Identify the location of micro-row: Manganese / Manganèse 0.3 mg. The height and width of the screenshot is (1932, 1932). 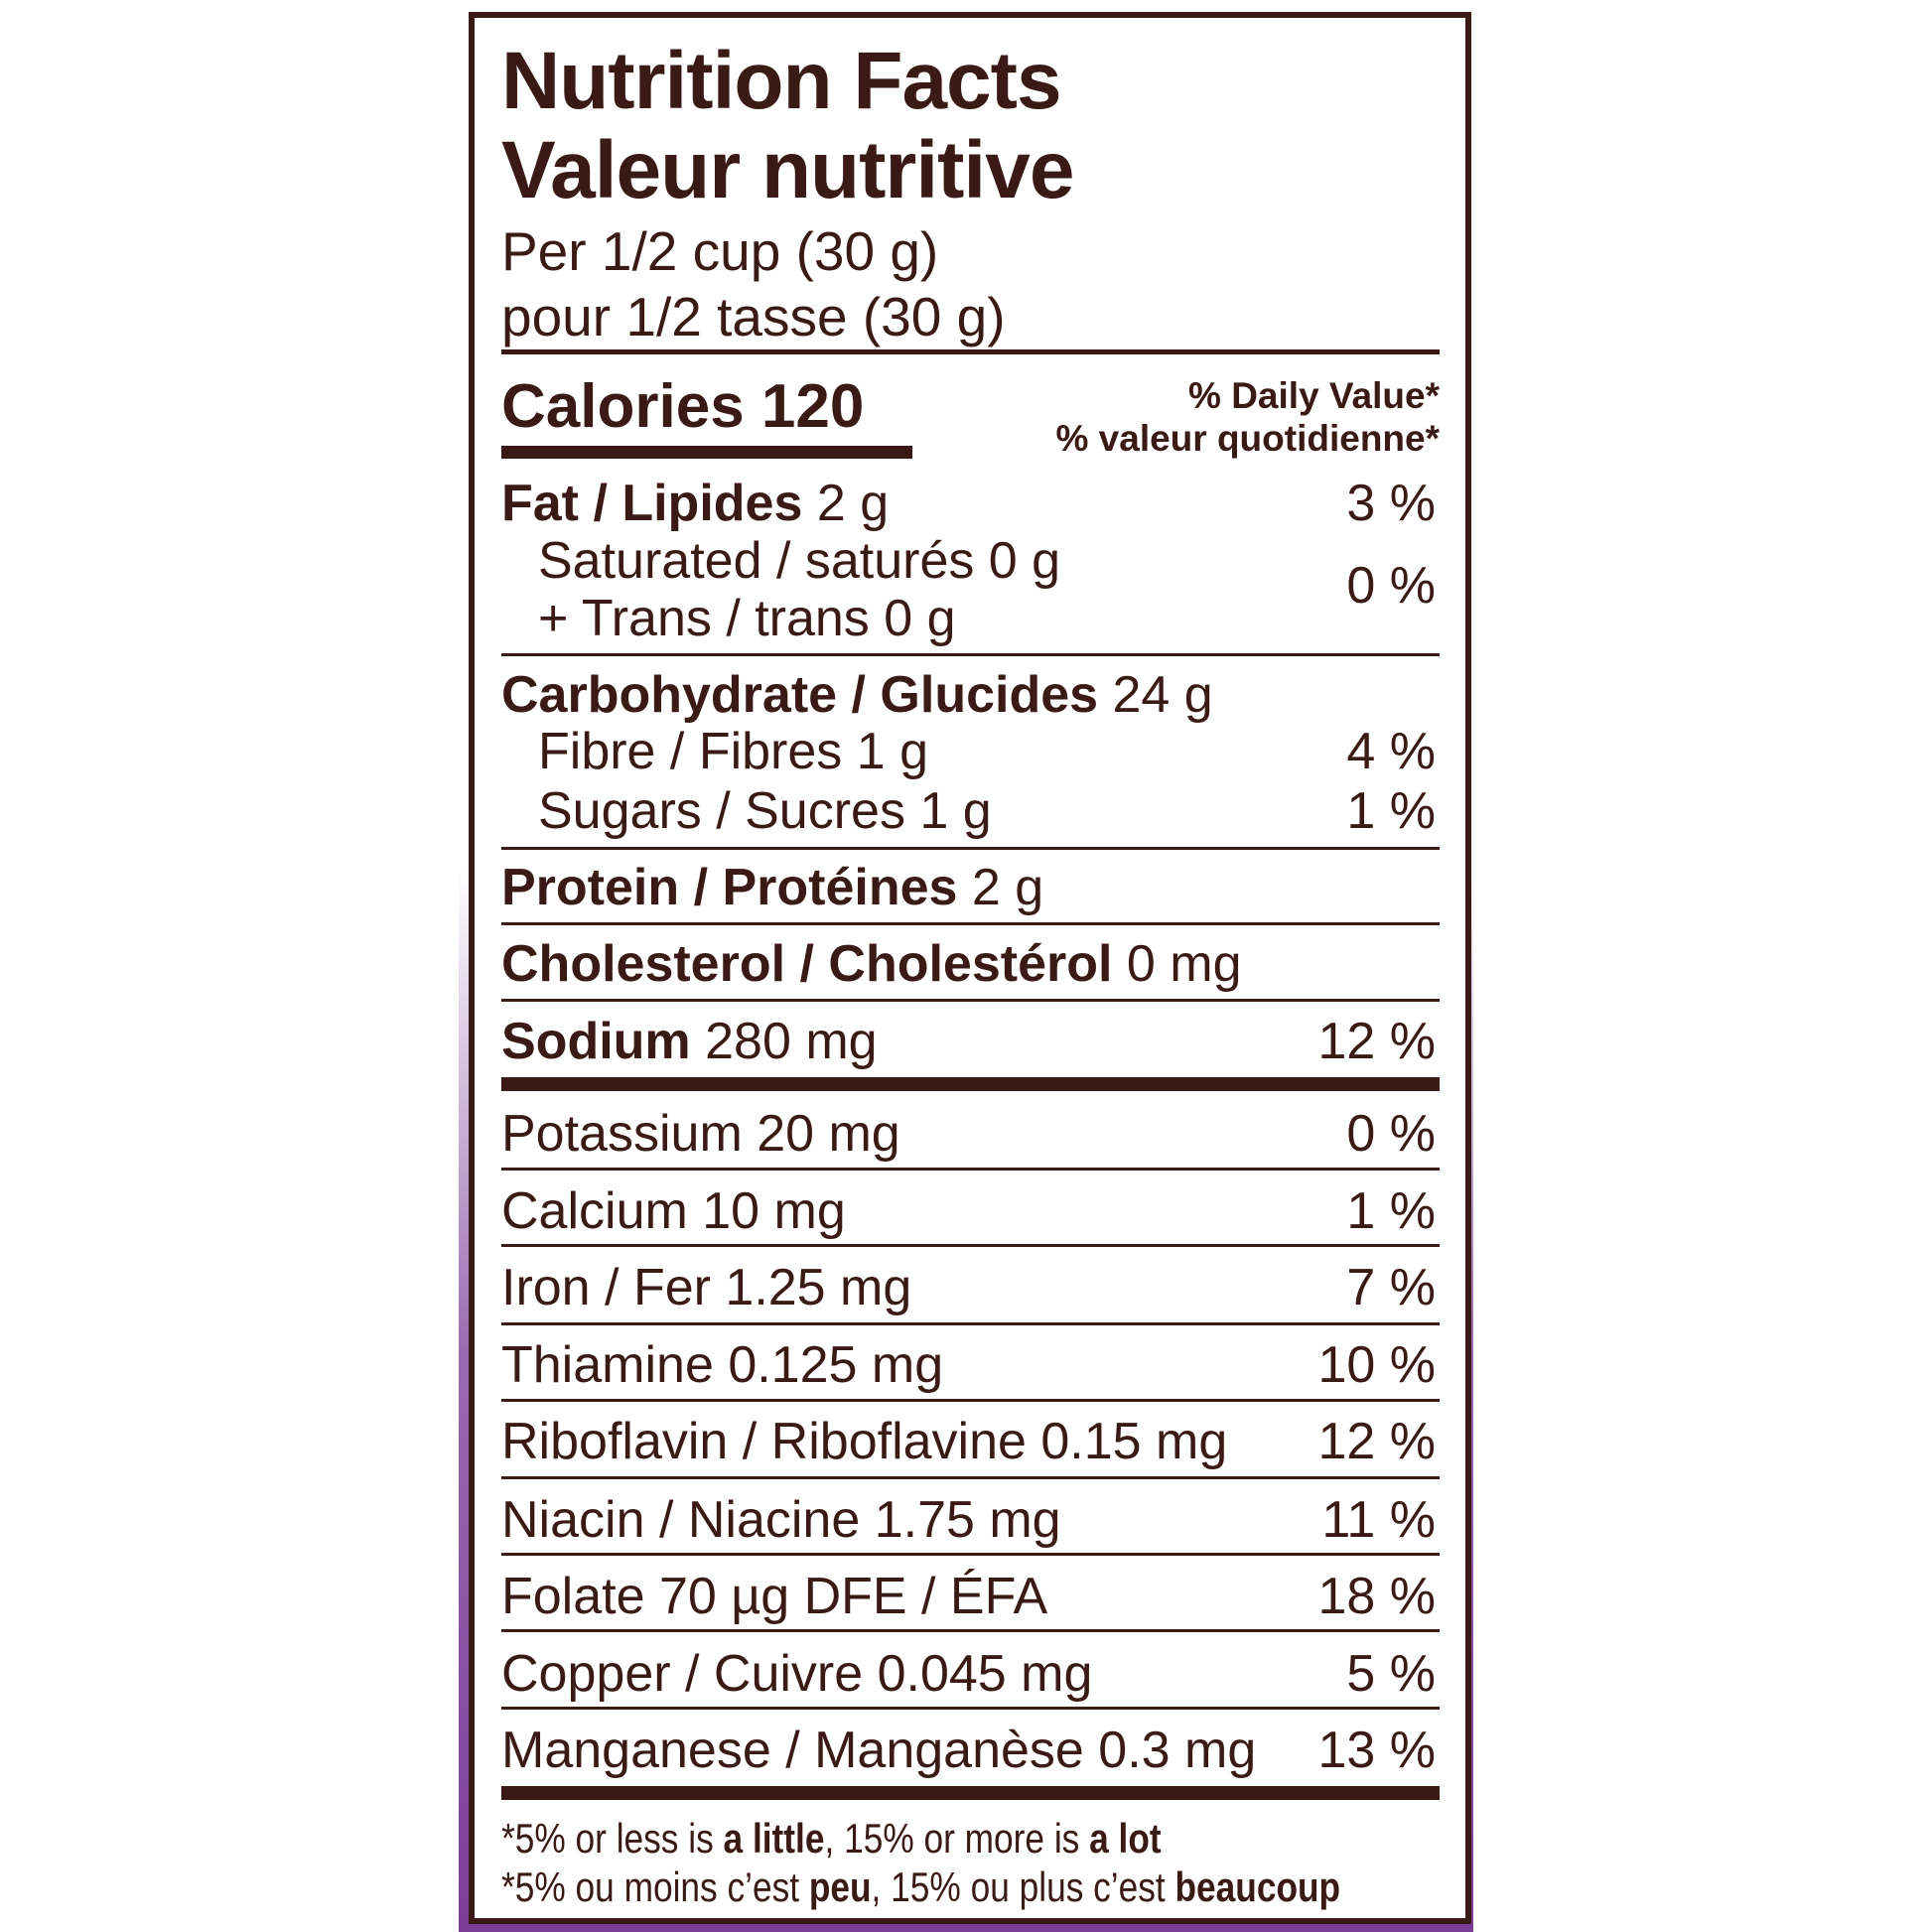
(879, 1751).